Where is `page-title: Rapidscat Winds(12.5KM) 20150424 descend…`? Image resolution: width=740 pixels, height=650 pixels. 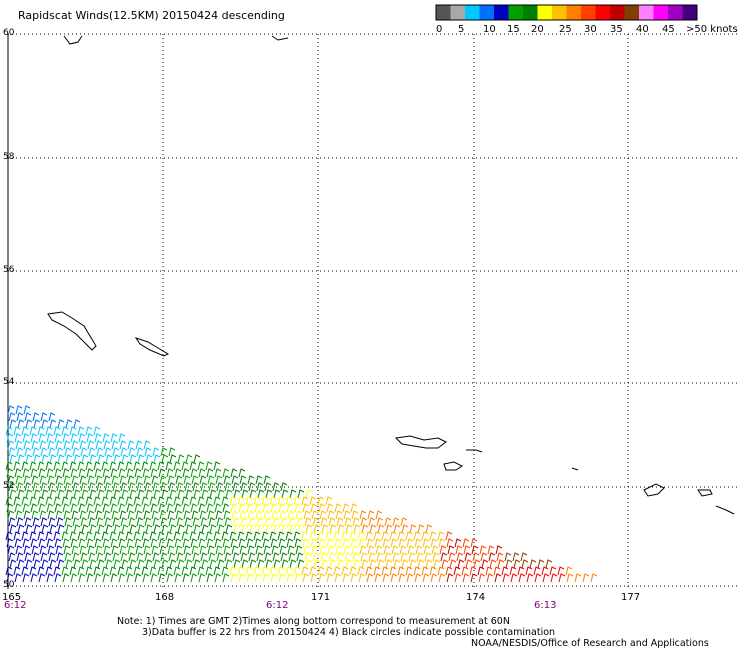 page-title: Rapidscat Winds(12.5KM) 20150424 descend… is located at coordinates (151, 15).